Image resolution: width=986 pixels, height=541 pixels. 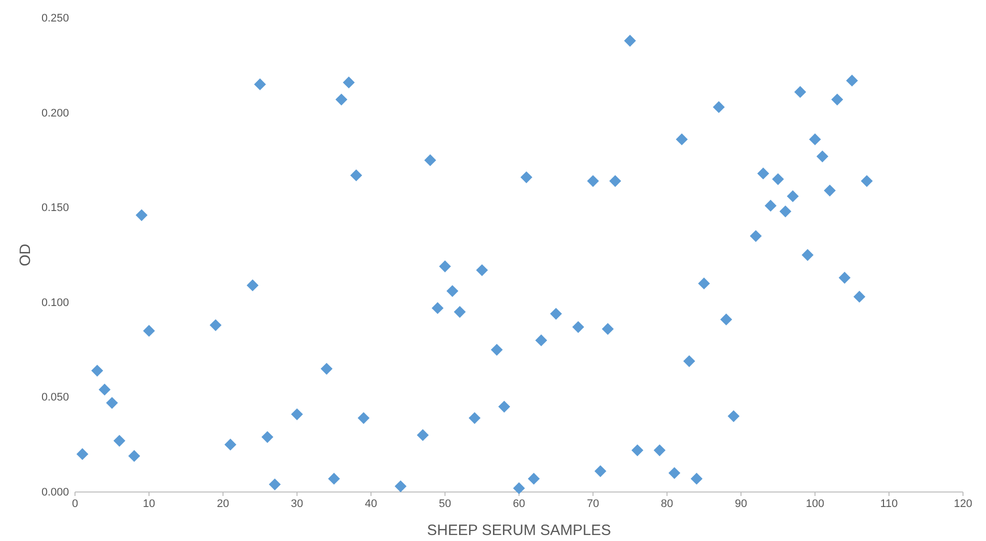 What do you see at coordinates (55, 302) in the screenshot?
I see `y-tick-label: 0.100` at bounding box center [55, 302].